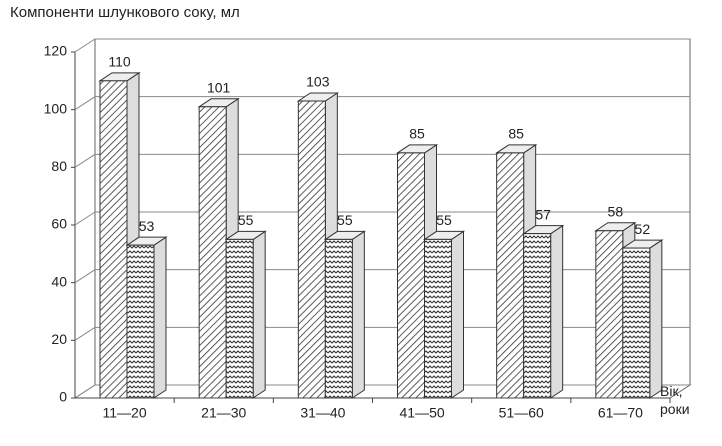  What do you see at coordinates (59, 166) in the screenshot?
I see `y-tick-label: 80` at bounding box center [59, 166].